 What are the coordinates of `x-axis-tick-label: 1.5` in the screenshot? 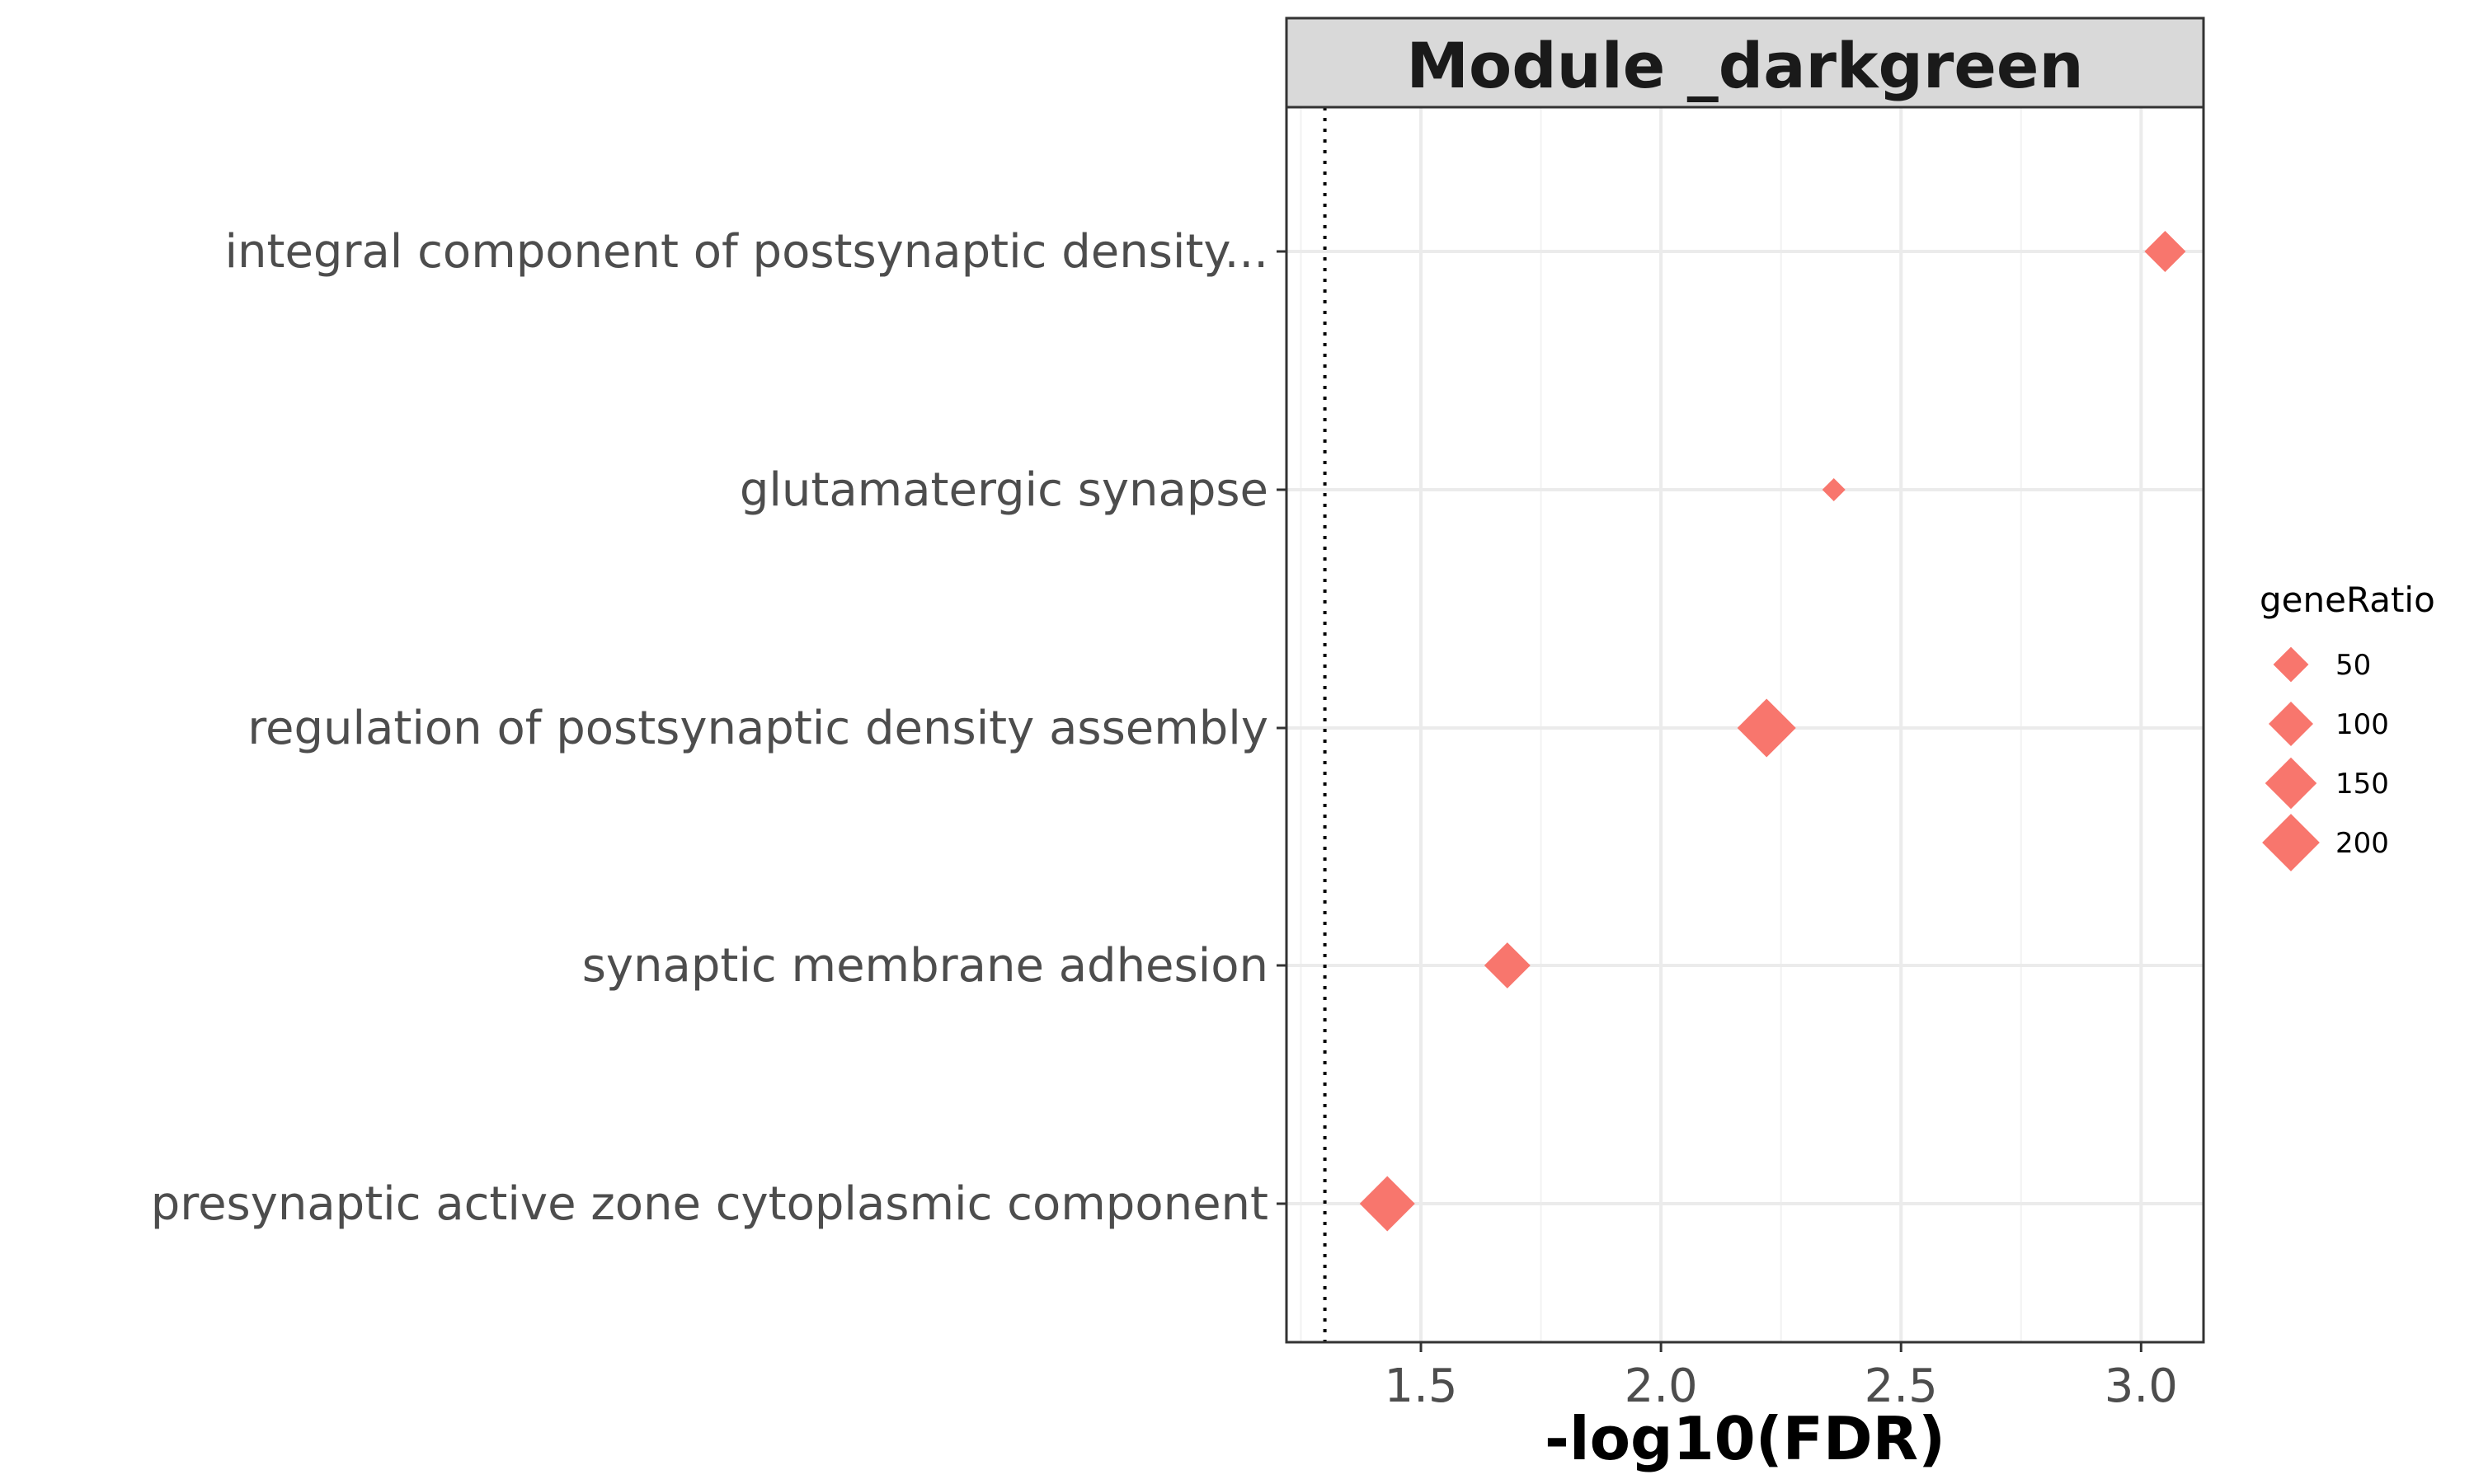 It's located at (1420, 1386).